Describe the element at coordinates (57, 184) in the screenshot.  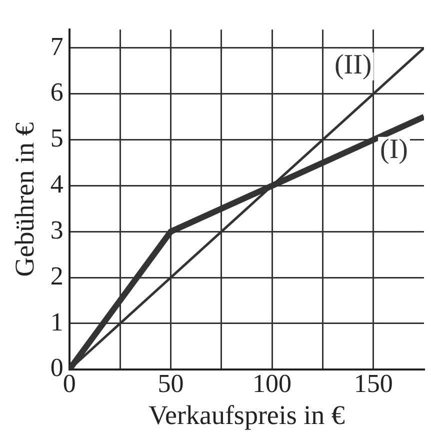
I see `y-tick-label: 4` at that location.